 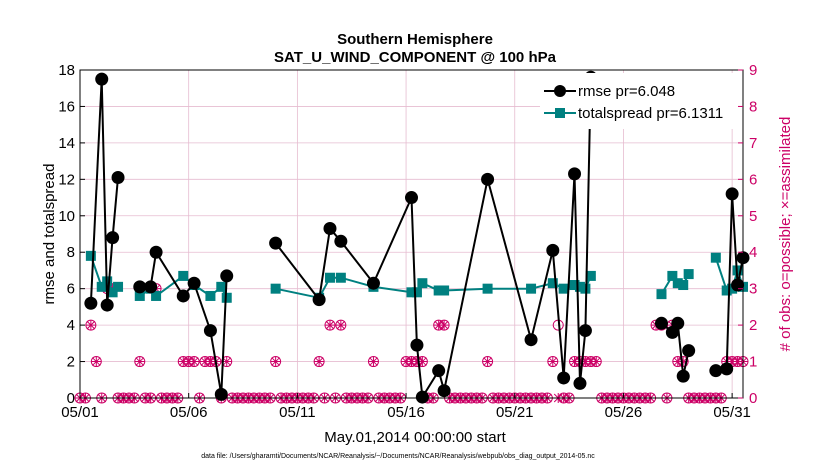 What do you see at coordinates (80, 412) in the screenshot?
I see `x-tick-label: 05/01` at bounding box center [80, 412].